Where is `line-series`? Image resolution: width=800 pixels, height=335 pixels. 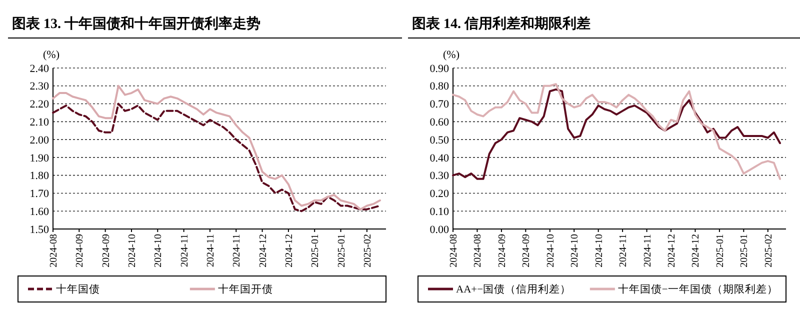
line-series is located at coordinates (216, 157).